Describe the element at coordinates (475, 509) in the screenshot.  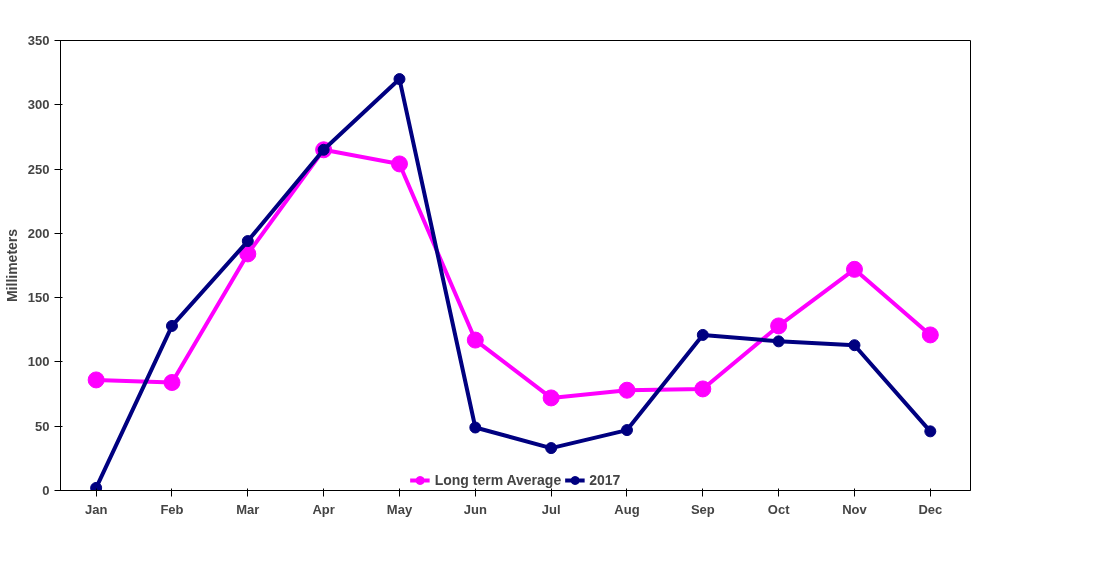
I see `x-tick-label: Jun` at that location.